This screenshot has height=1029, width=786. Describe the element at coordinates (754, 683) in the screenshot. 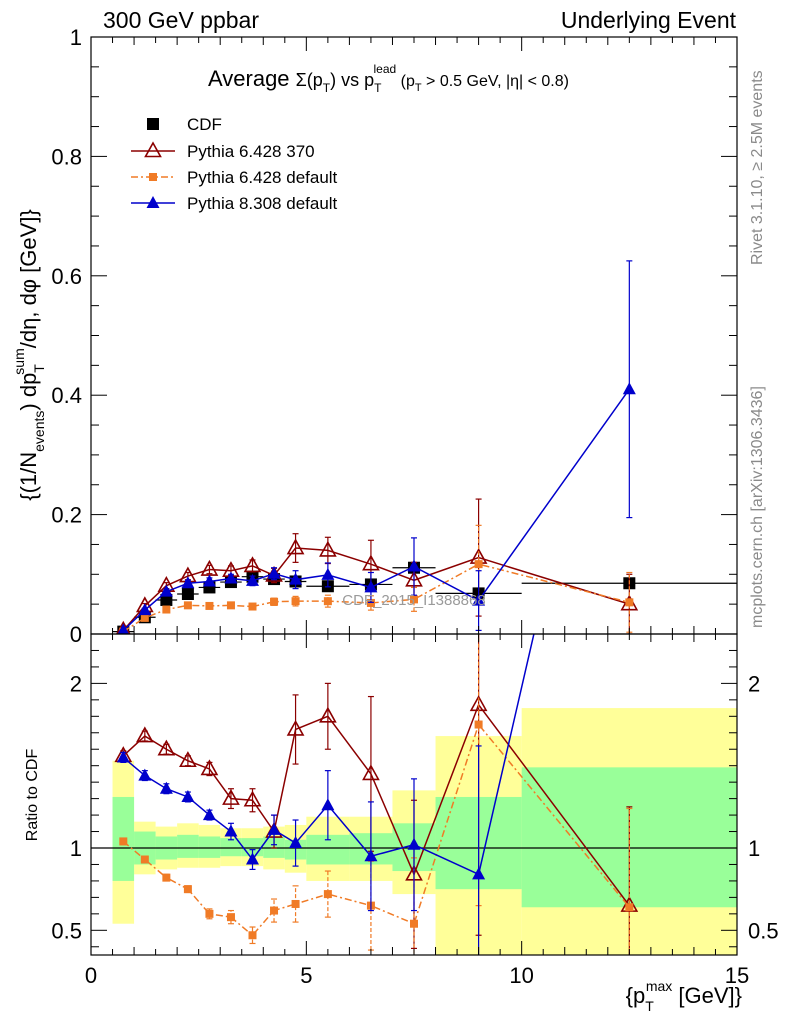

I see `ratio-y-tick-label-right: 2` at that location.